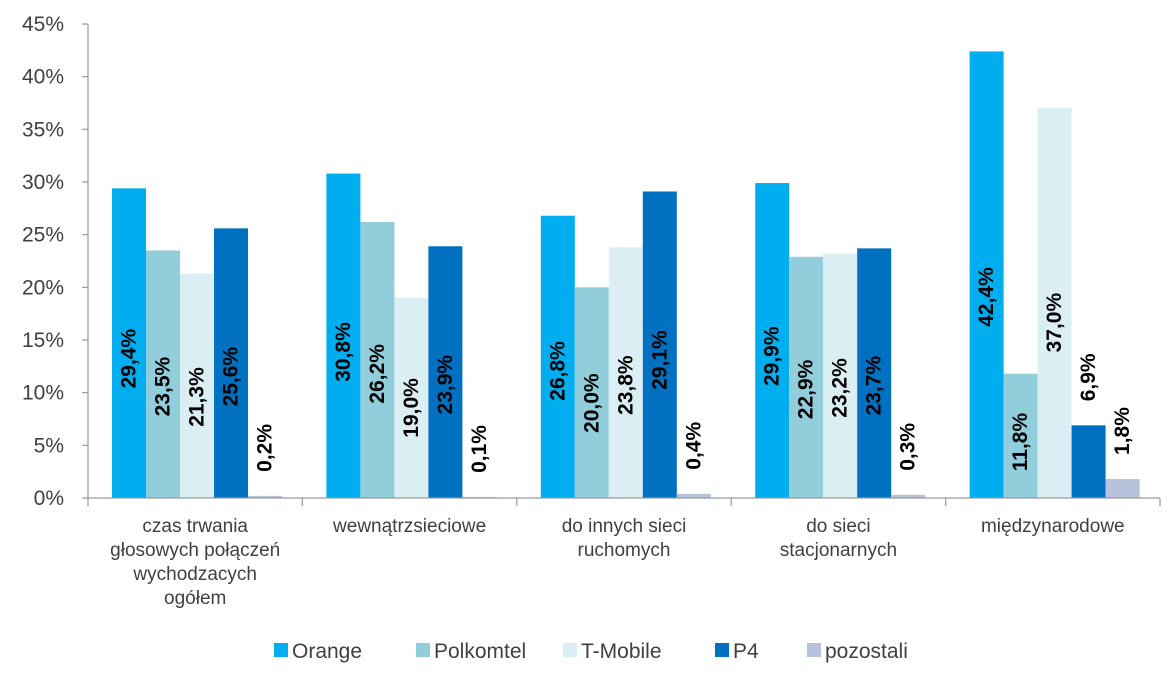  What do you see at coordinates (43, 287) in the screenshot?
I see `y-tick-label: 20%` at bounding box center [43, 287].